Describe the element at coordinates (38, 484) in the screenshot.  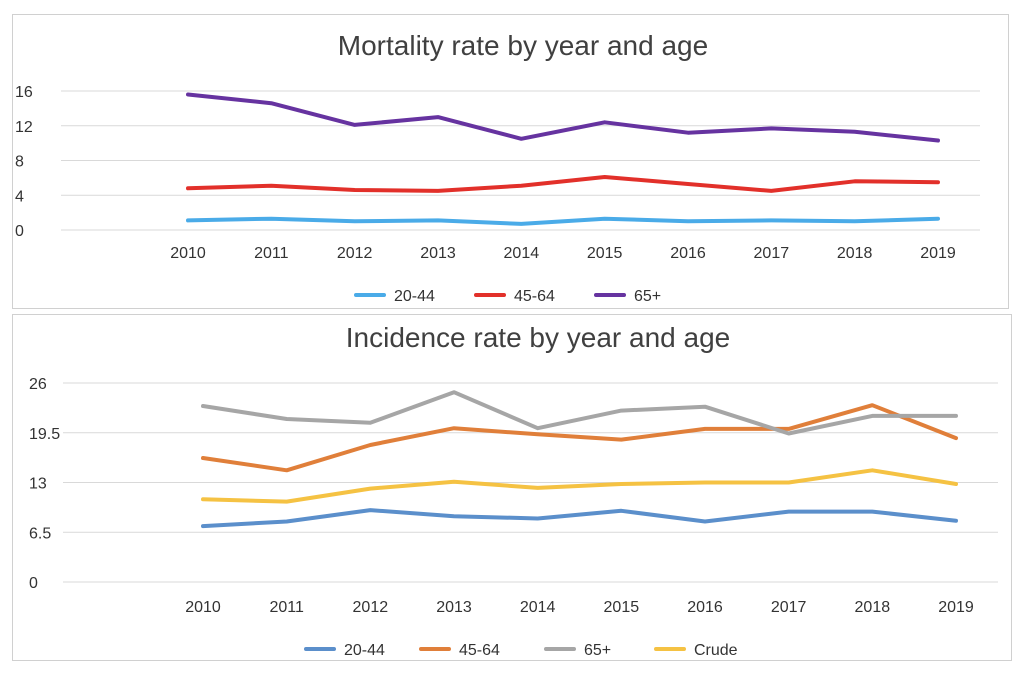
I see `y-tick-label: 13` at that location.